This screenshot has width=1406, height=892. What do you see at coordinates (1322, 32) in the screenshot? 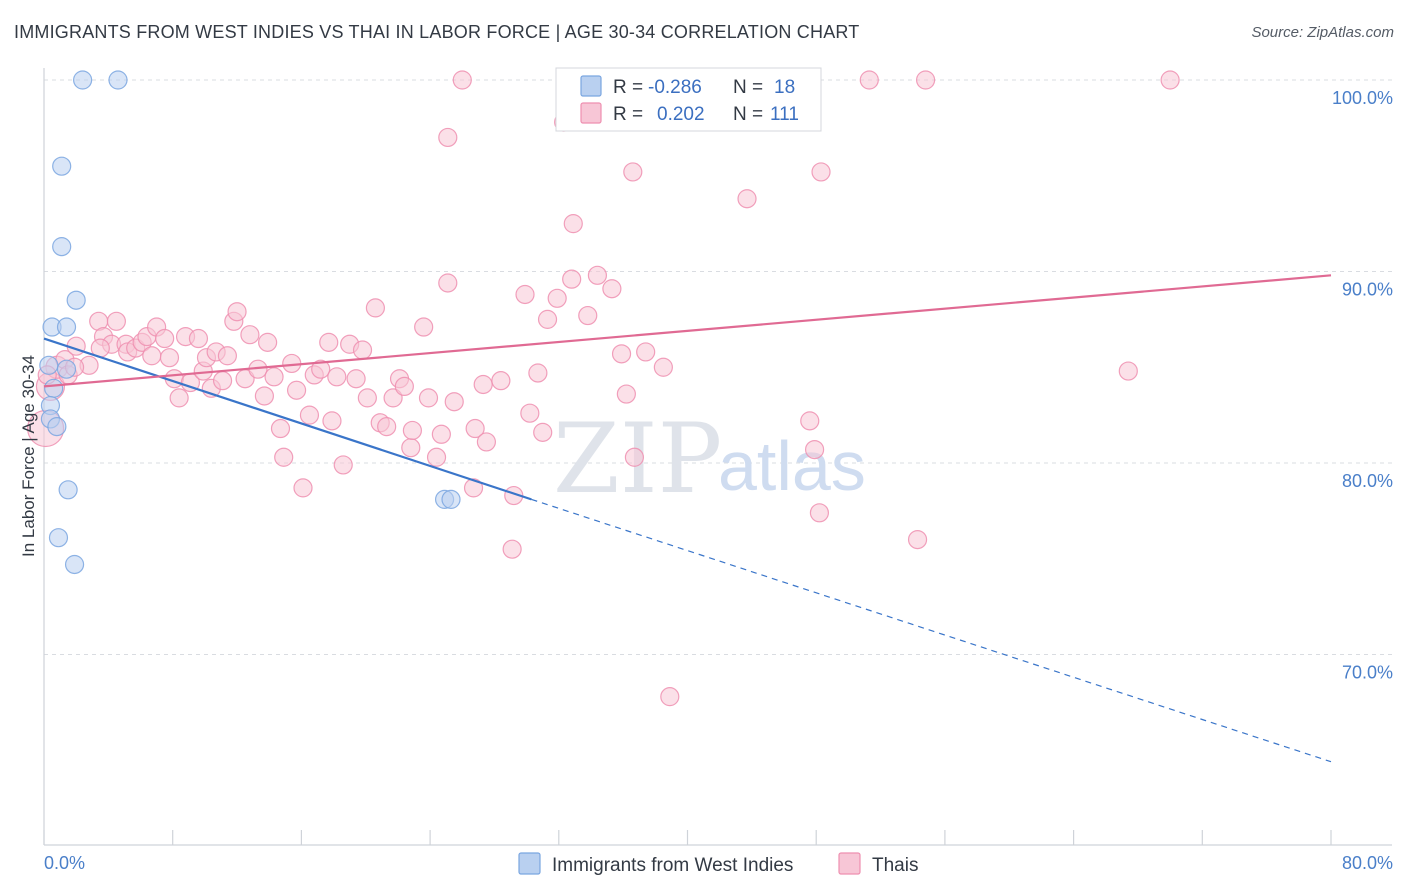
I see `chart-source: Source: ZipAtlas.com` at bounding box center [1322, 32].